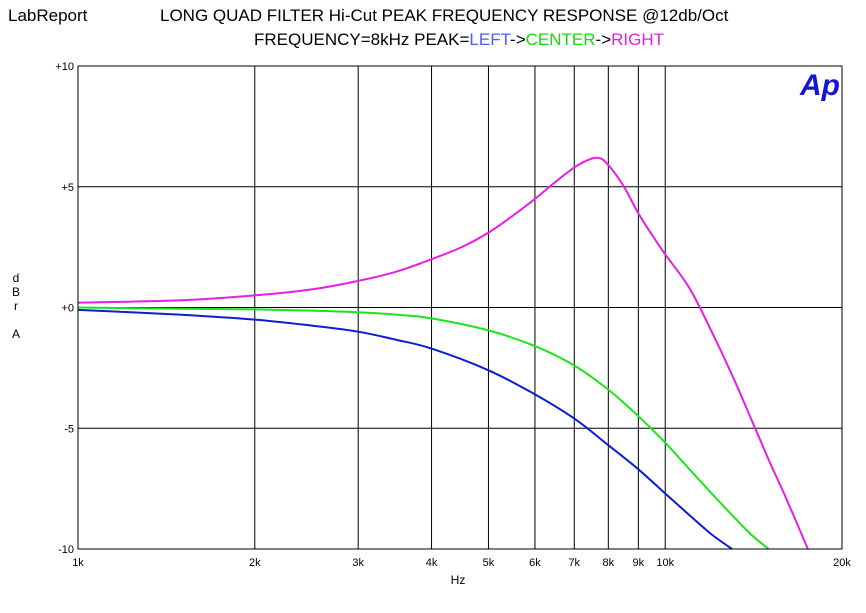  Describe the element at coordinates (64, 67) in the screenshot. I see `y-tick-label: +10` at that location.